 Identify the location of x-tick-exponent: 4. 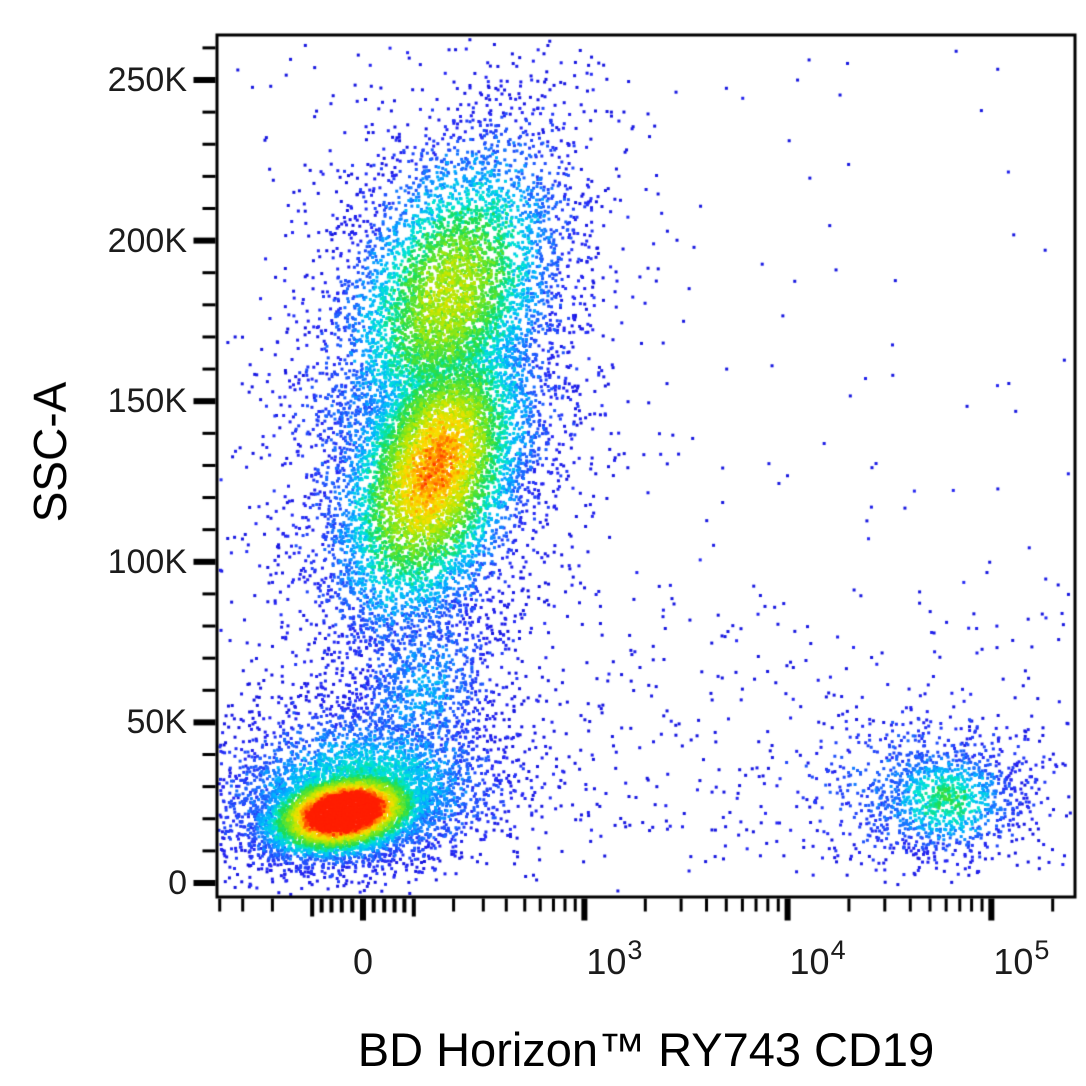
(838, 950).